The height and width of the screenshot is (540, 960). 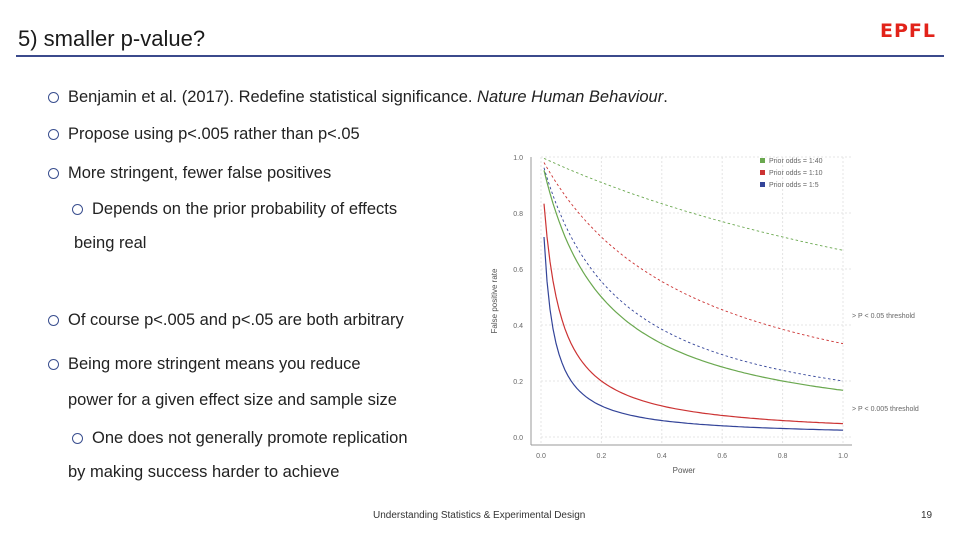 I want to click on x-tick-label: 0.8, so click(x=783, y=456).